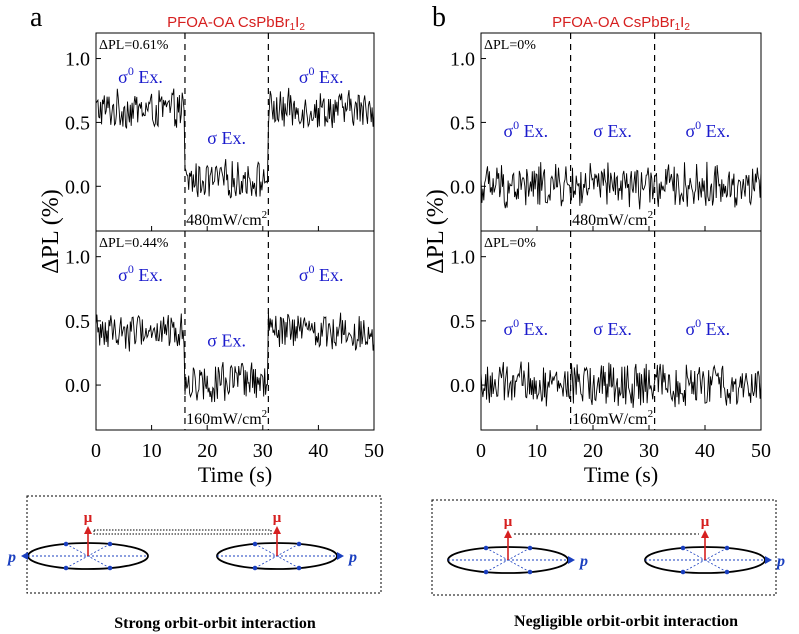 This screenshot has width=799, height=634. Describe the element at coordinates (612, 219) in the screenshot. I see `intensity-label: 480mW/cm2` at that location.